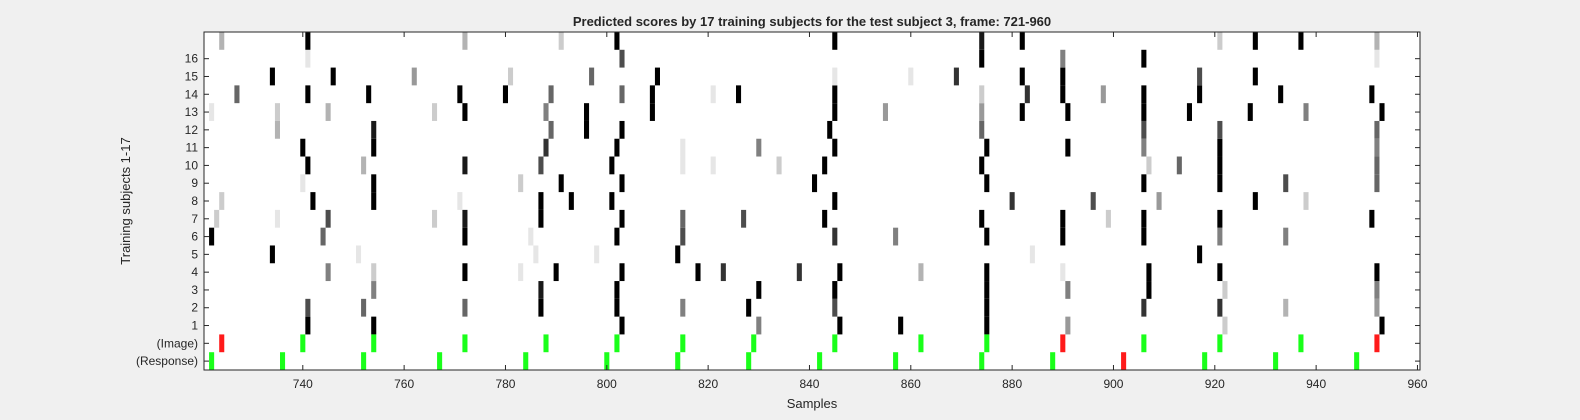 The width and height of the screenshot is (1580, 420). Describe the element at coordinates (1377, 343) in the screenshot. I see `image-marker-x952` at that location.